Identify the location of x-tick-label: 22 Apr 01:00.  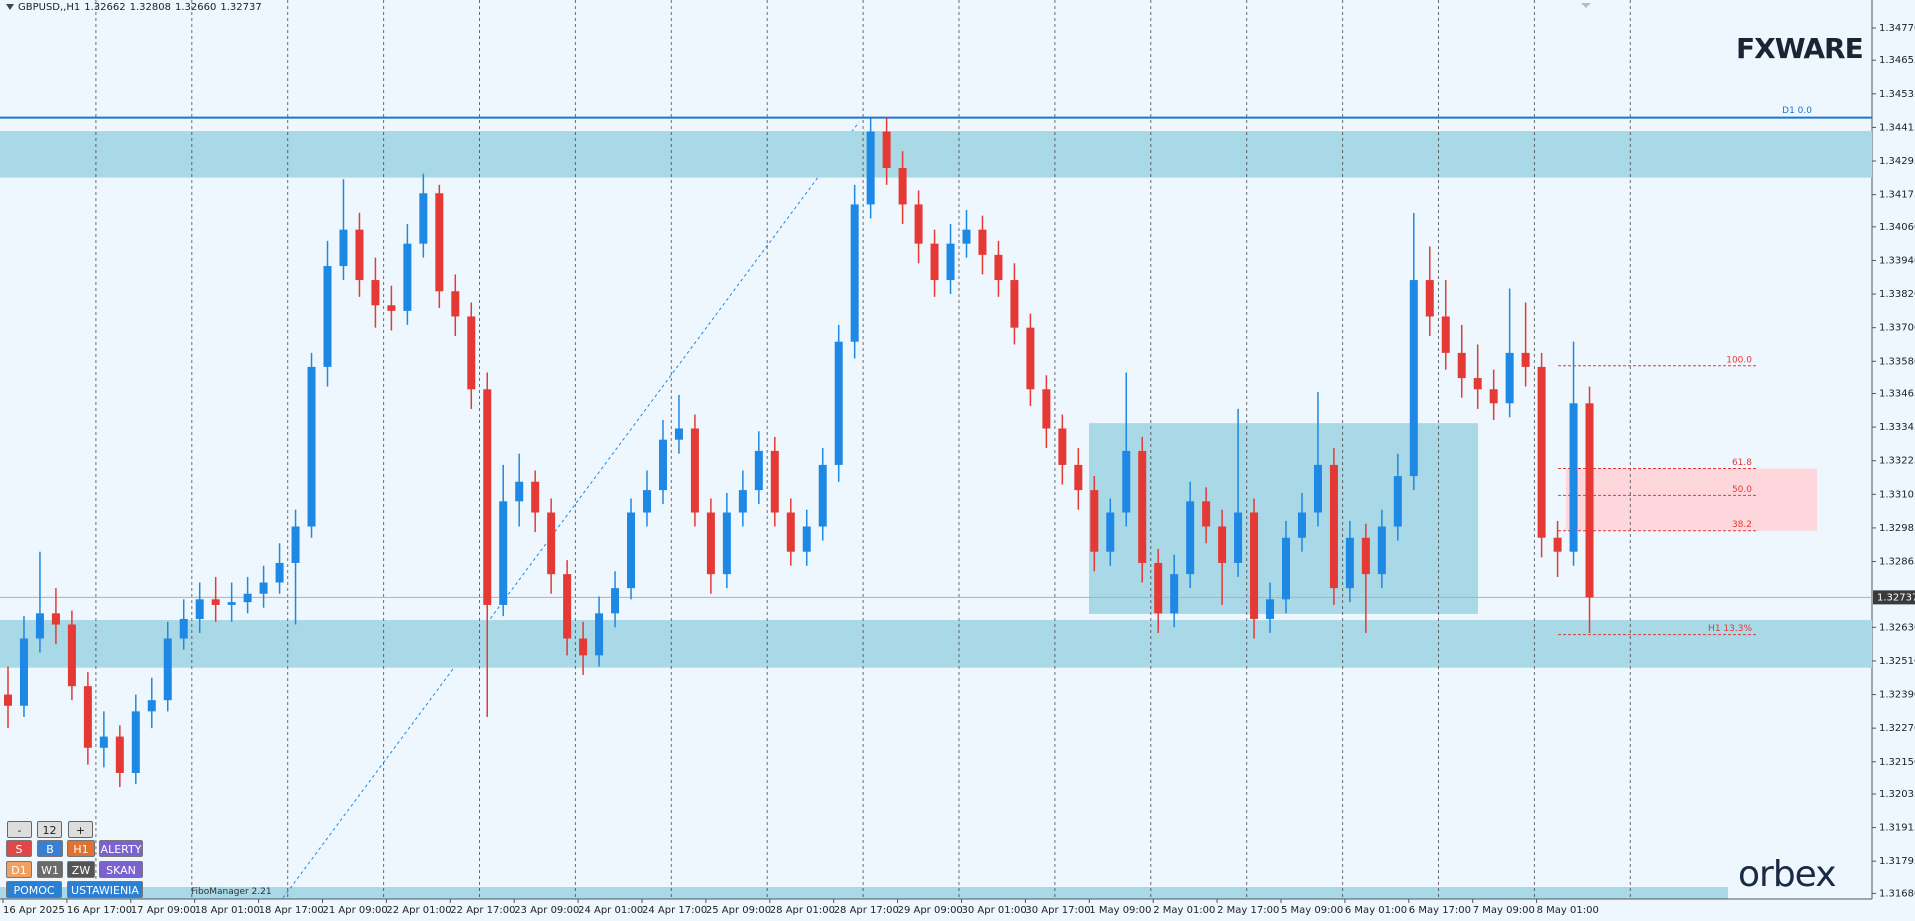
(418, 910).